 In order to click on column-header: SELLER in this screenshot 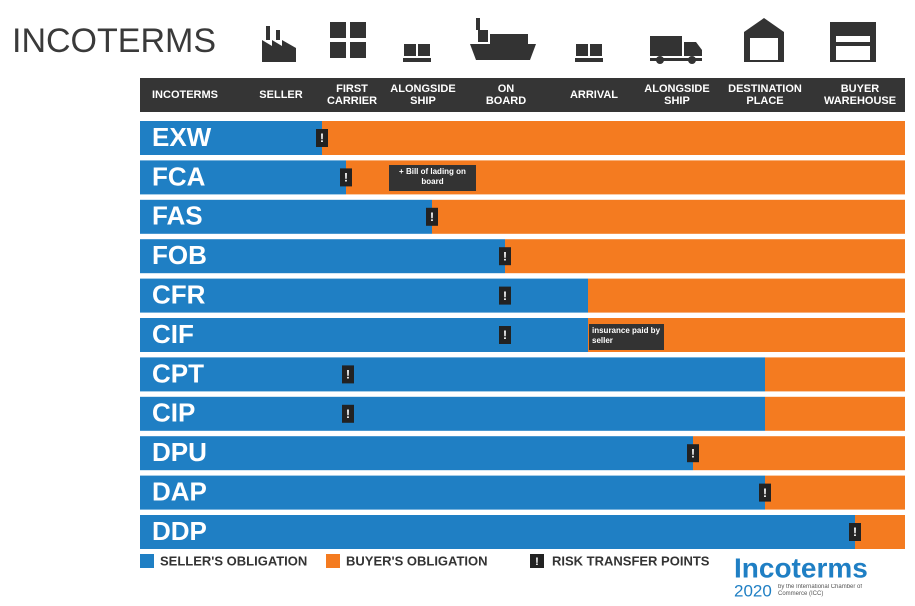, I will do `click(280, 95)`.